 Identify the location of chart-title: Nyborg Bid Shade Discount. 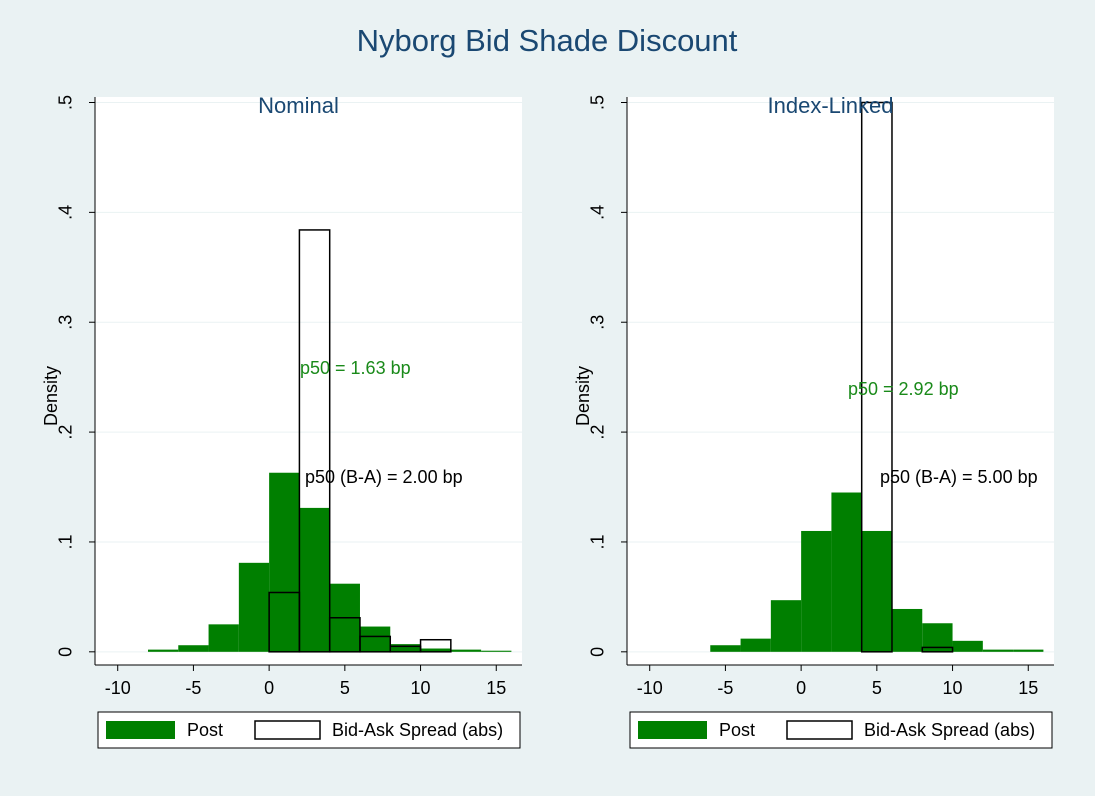
(547, 40).